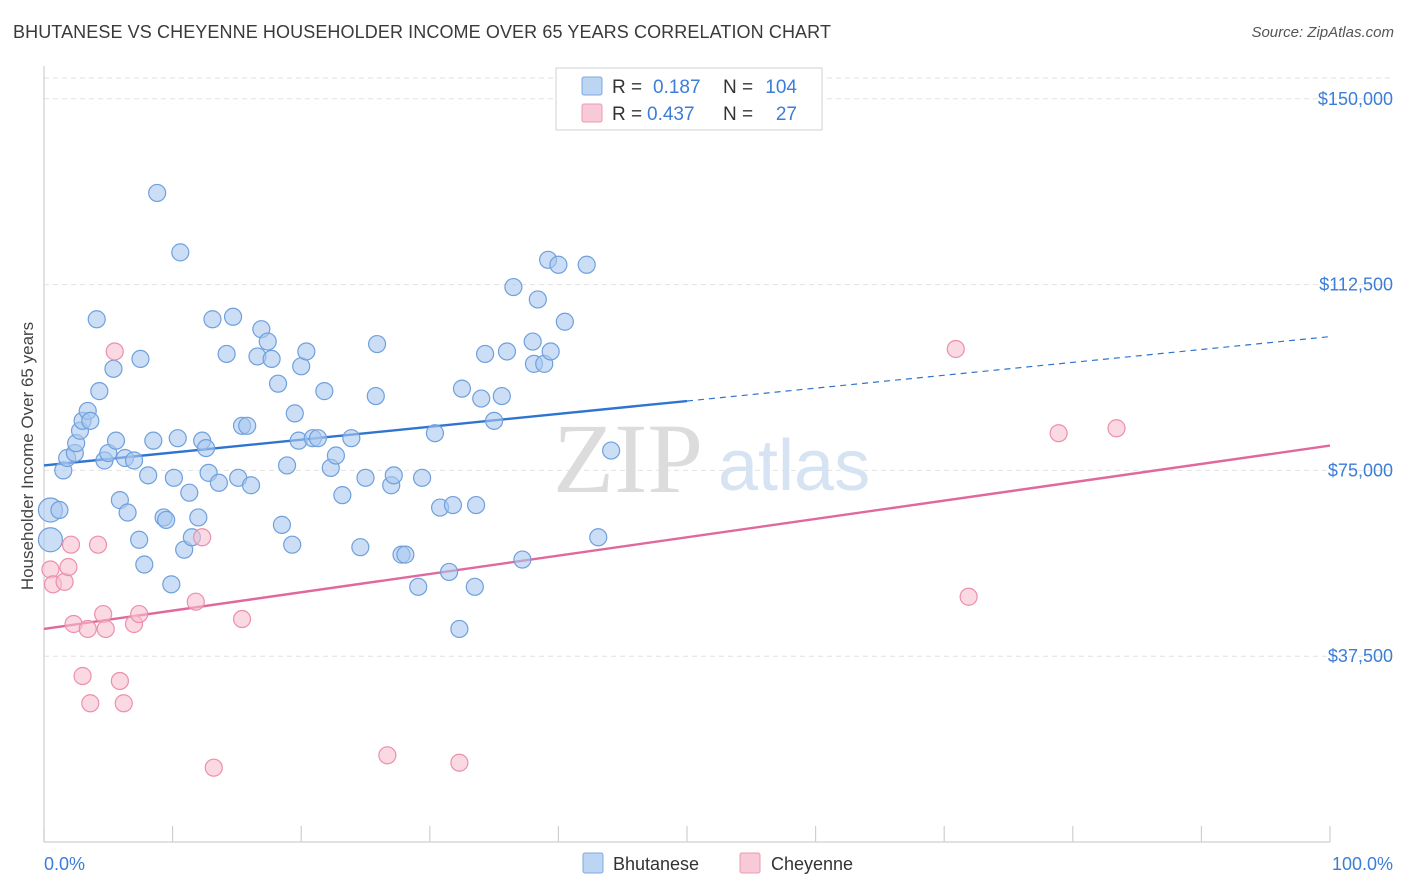 The width and height of the screenshot is (1406, 892). Describe the element at coordinates (592, 86) in the screenshot. I see `legend-swatch-bhutanese` at that location.